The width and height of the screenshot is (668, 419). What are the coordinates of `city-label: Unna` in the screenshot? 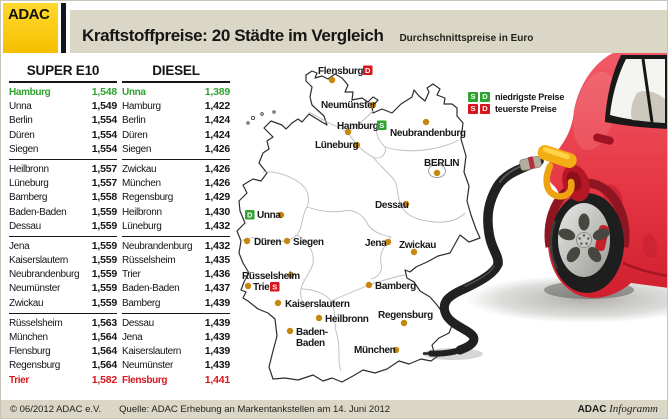 It's located at (269, 215).